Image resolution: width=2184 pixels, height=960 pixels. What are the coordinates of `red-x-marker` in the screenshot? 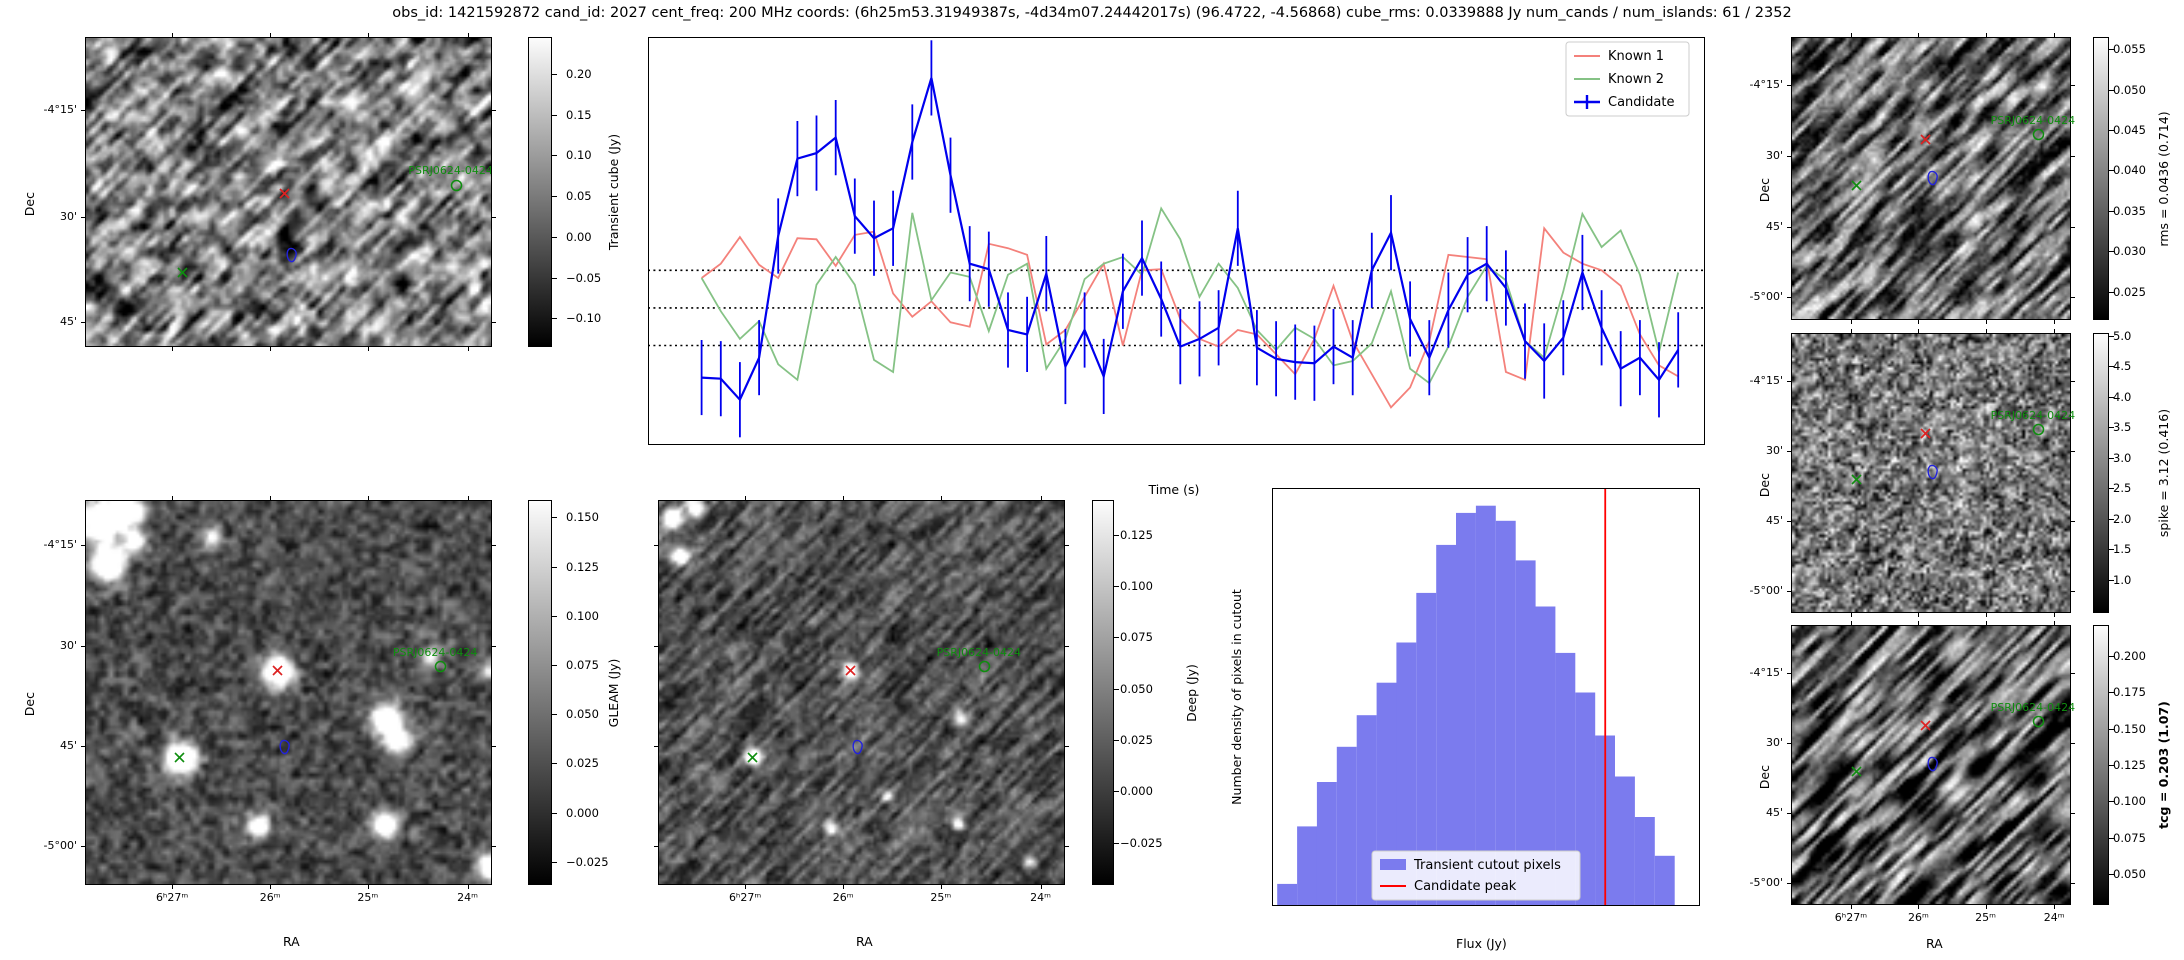 It's located at (1925, 726).